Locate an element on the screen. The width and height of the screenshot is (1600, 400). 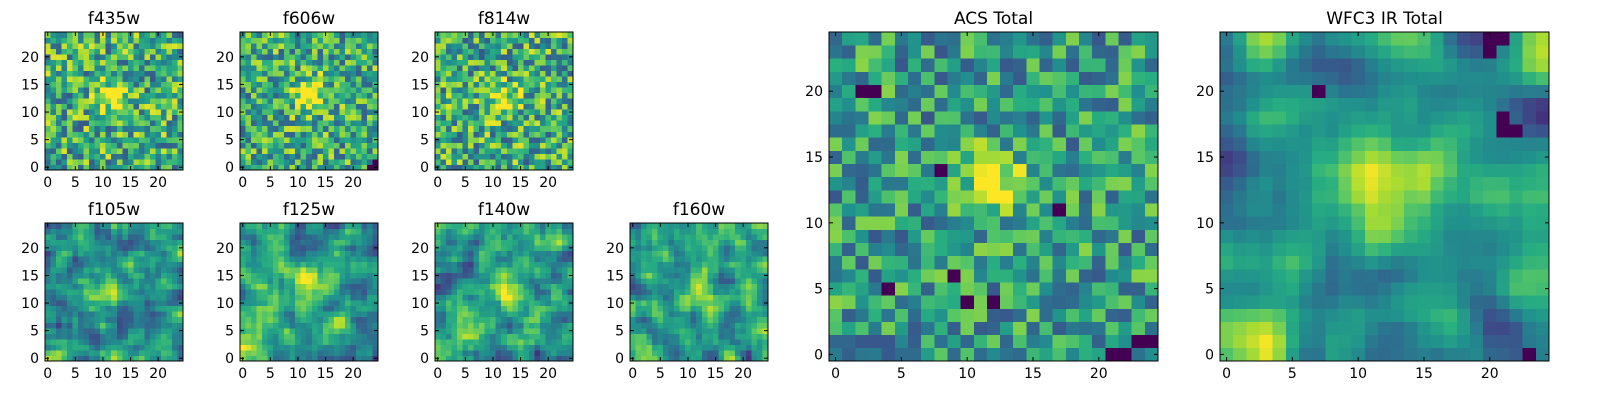
y-tick-label: 15 is located at coordinates (615, 276).